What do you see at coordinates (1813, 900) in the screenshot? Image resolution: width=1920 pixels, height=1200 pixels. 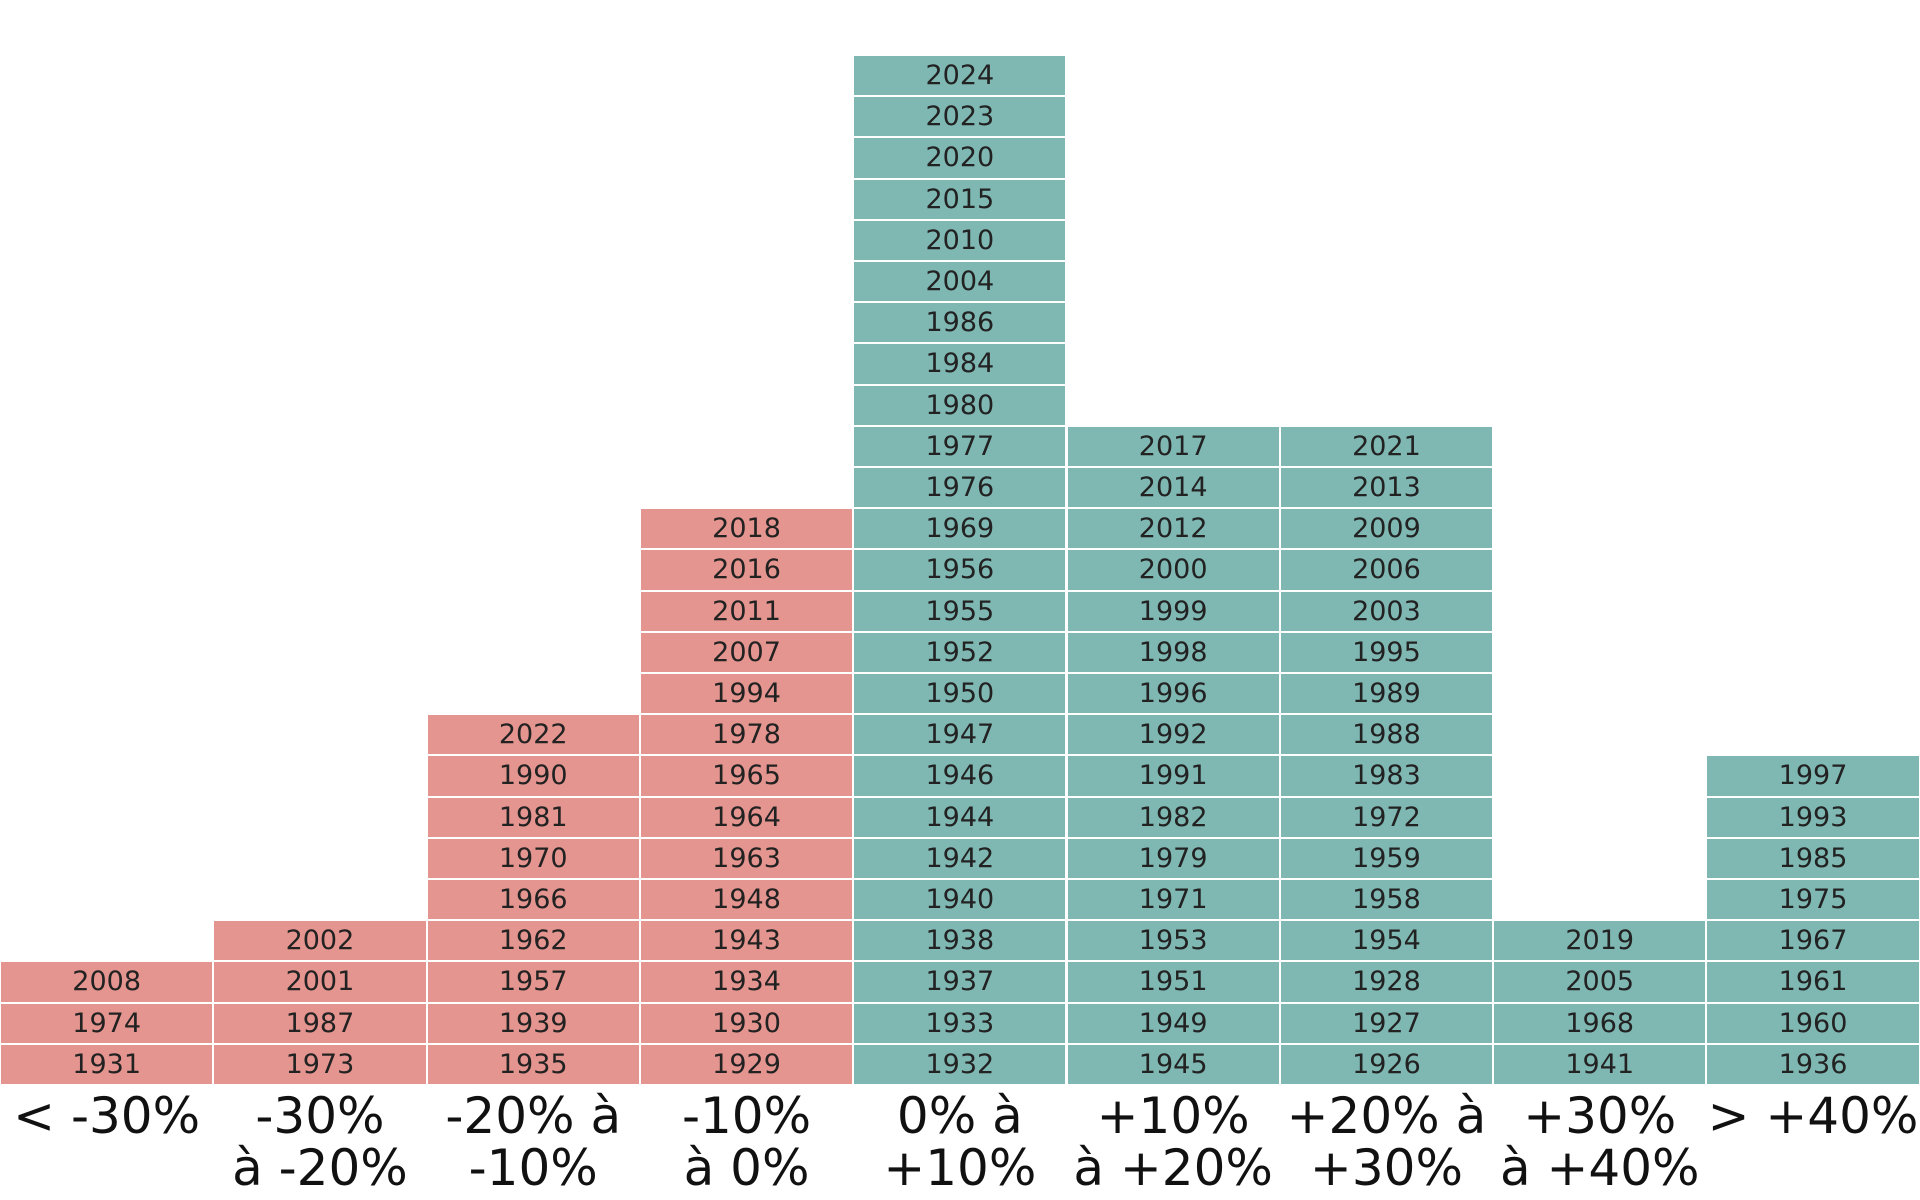 I see `year-cell: 1975` at bounding box center [1813, 900].